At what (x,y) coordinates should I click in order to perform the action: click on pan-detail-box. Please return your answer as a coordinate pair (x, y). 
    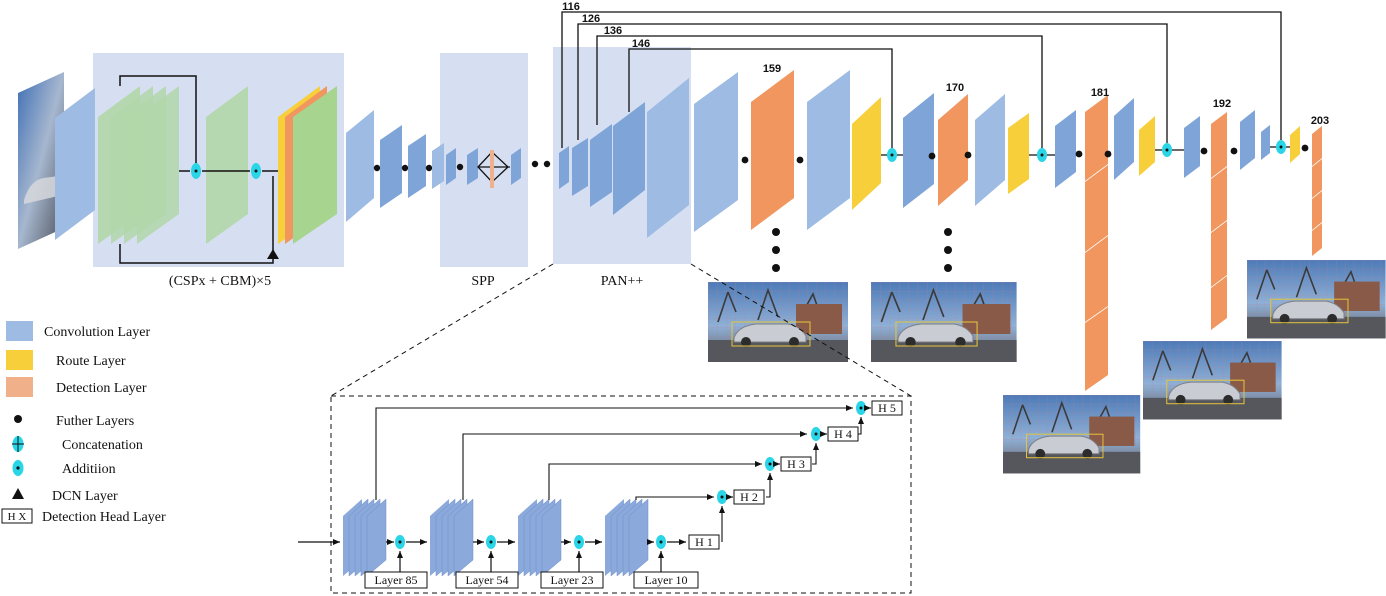
    Looking at the image, I should click on (621, 494).